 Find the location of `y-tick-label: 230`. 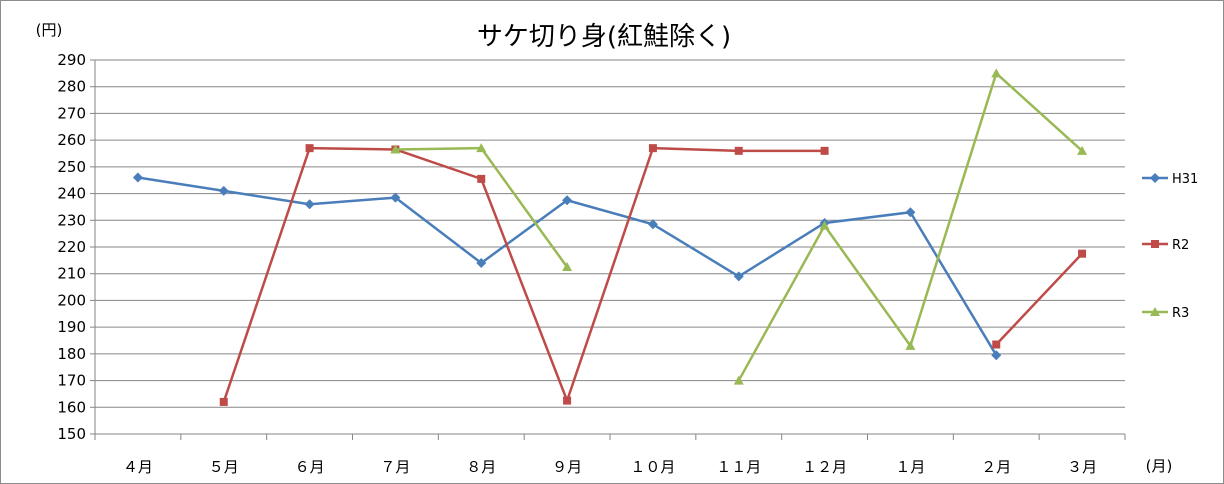

y-tick-label: 230 is located at coordinates (71, 220).